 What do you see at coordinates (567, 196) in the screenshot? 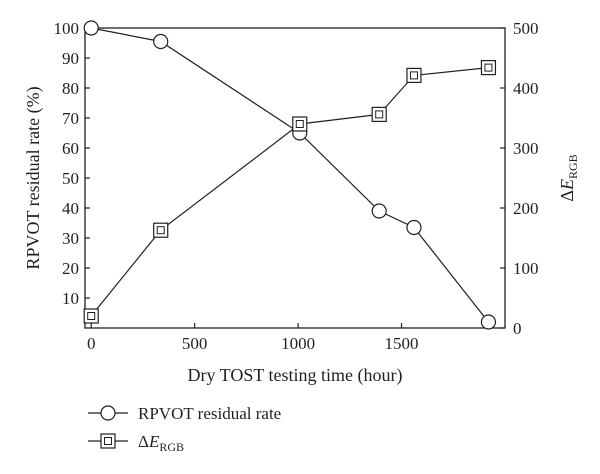
I see `y-right-title-prefix: Δ` at bounding box center [567, 196].